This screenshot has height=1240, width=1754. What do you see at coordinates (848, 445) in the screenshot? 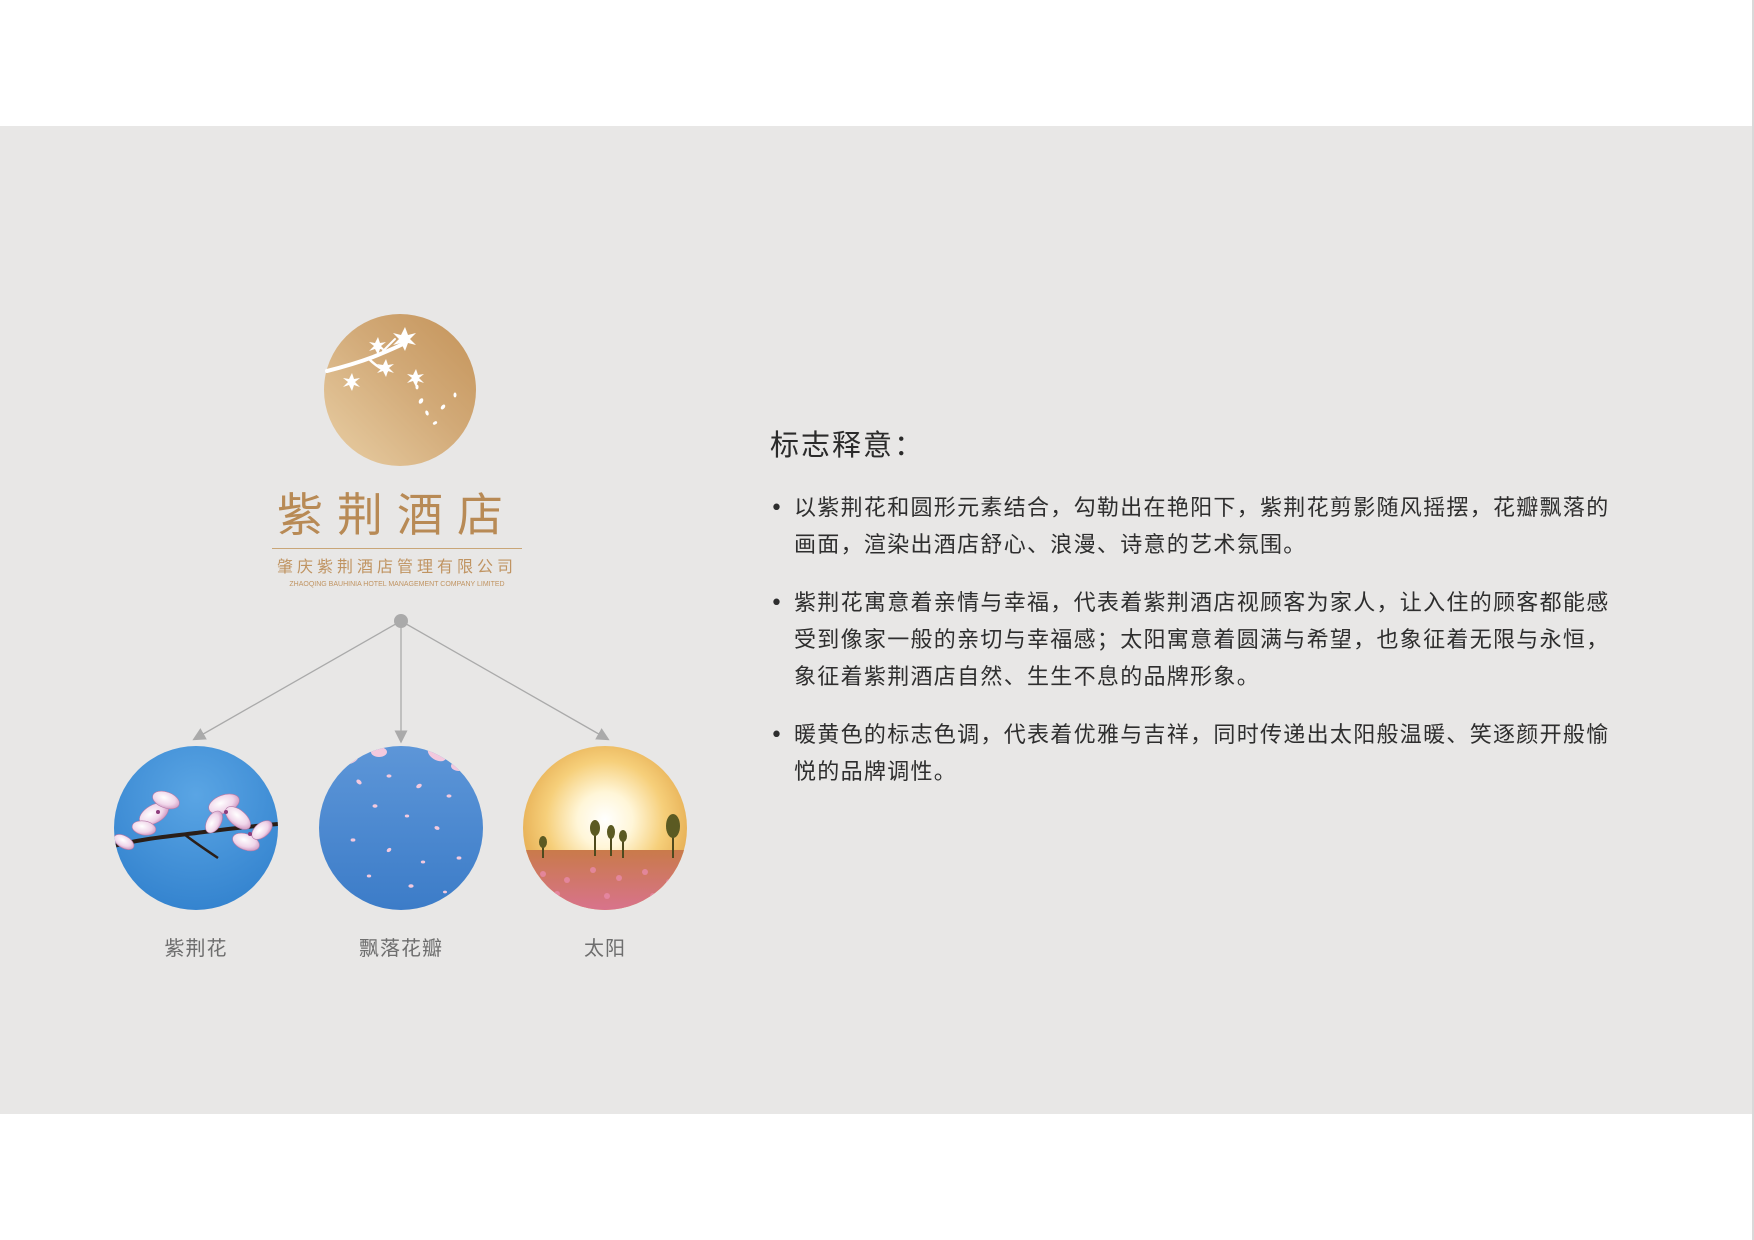
I see `description-title: 标志释意：` at bounding box center [848, 445].